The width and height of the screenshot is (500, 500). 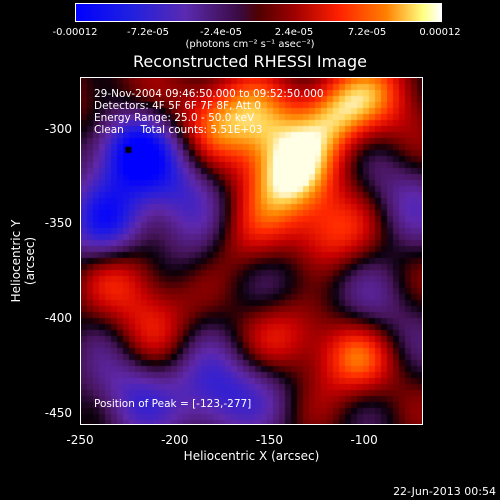 I want to click on colorbar-tick-label: -7.2e-05, so click(x=148, y=32).